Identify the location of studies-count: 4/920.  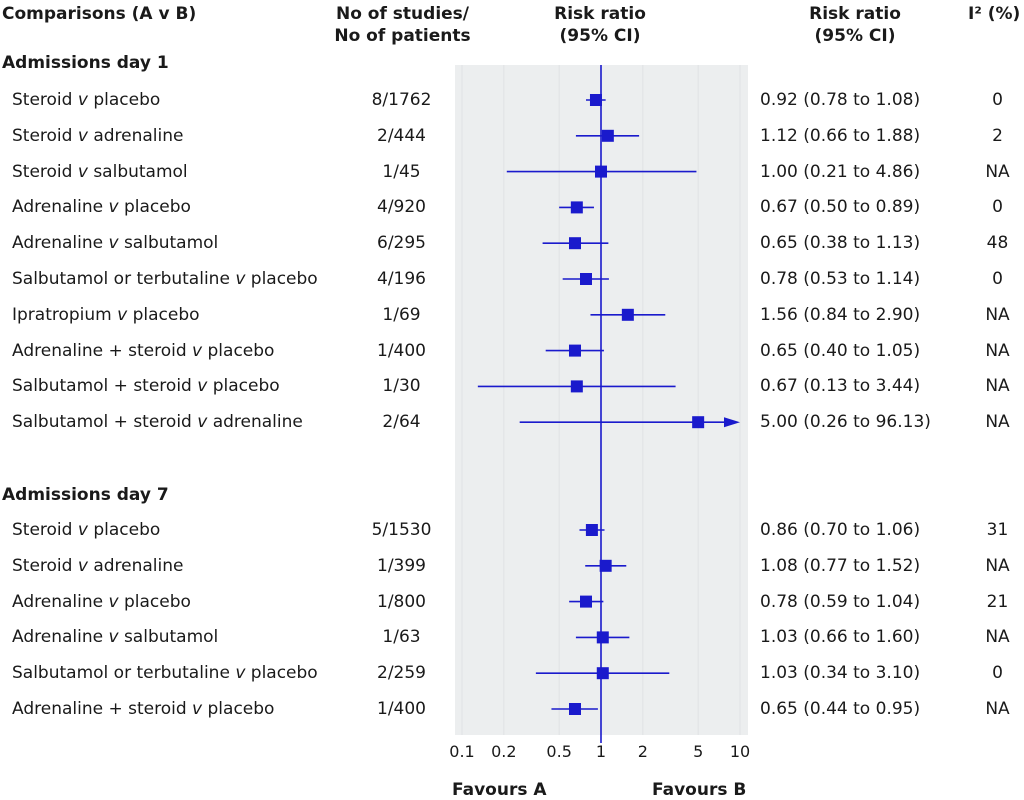
(401, 207).